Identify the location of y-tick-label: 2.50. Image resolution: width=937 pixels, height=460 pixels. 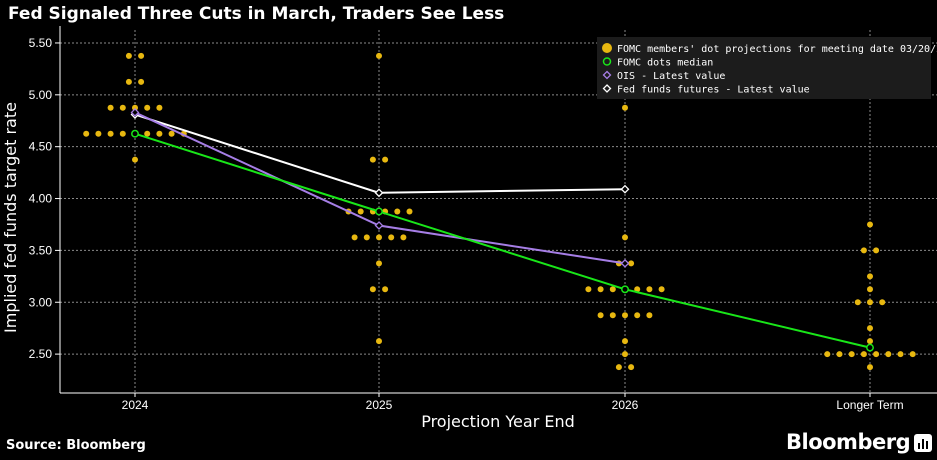
(41, 354).